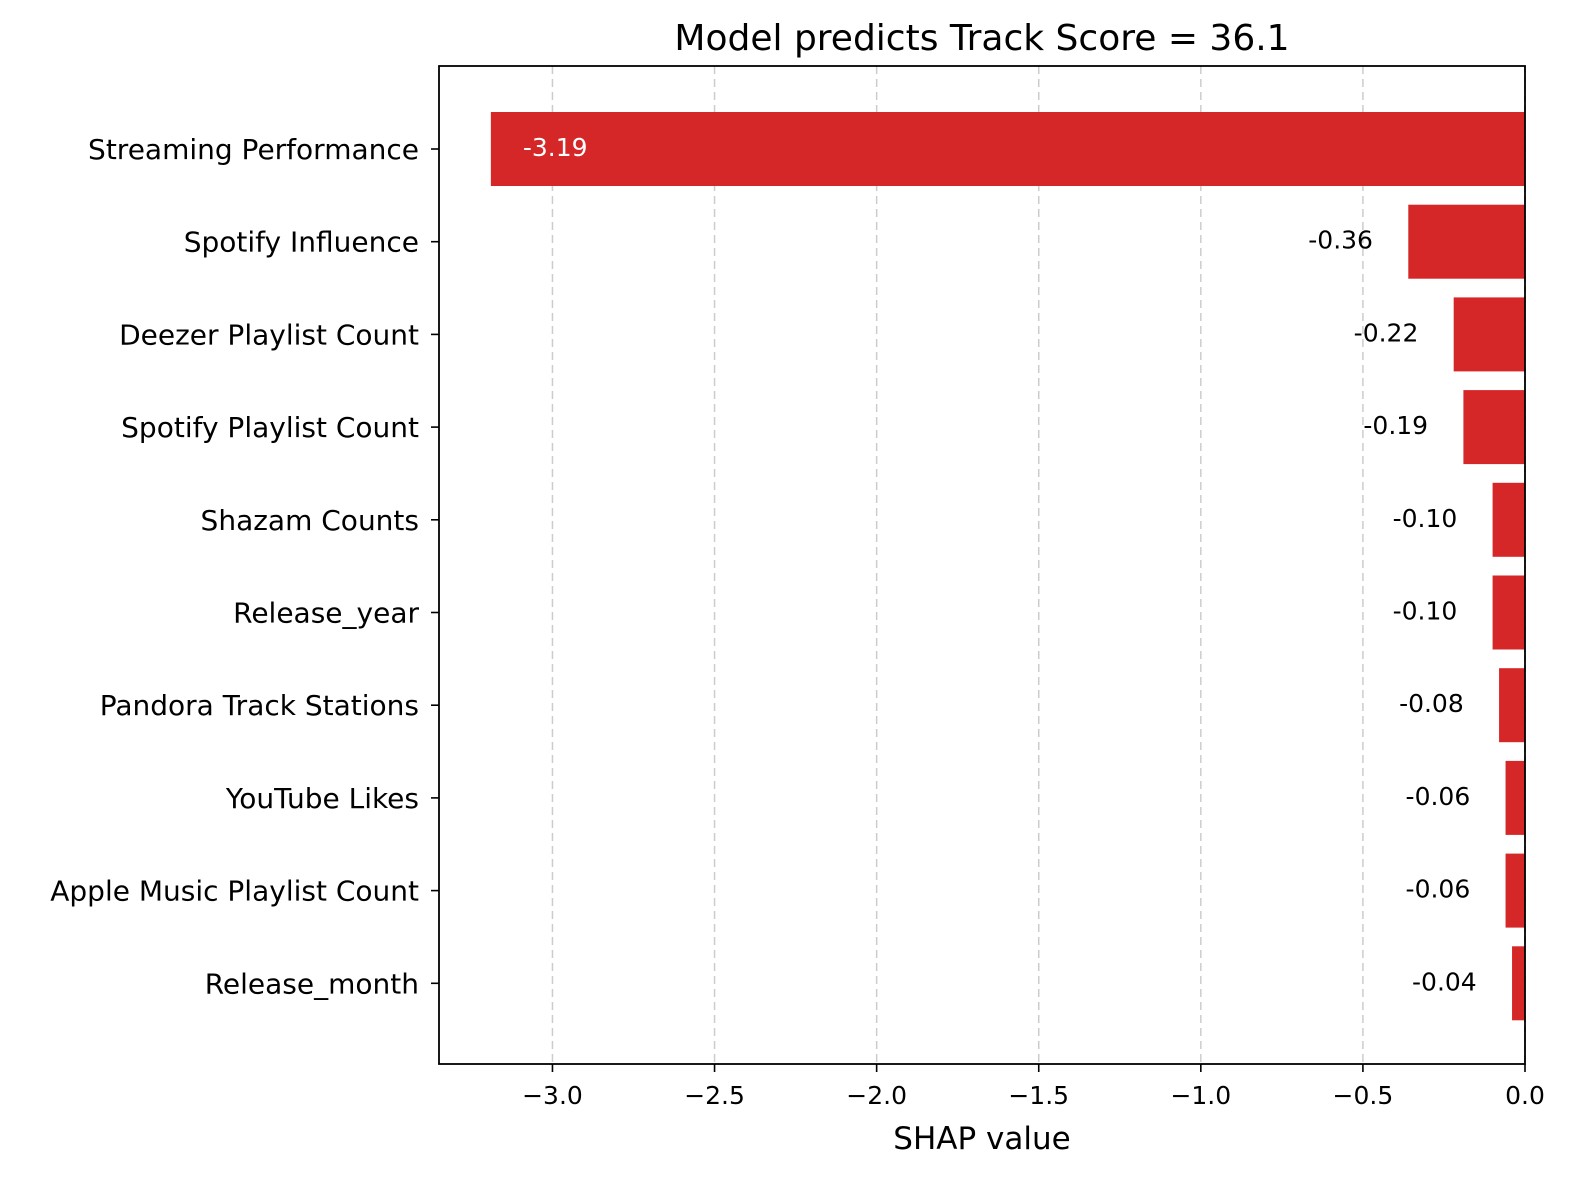 The image size is (1577, 1183). Describe the element at coordinates (301, 242) in the screenshot. I see `y-tick-label: Spotify Influence` at that location.